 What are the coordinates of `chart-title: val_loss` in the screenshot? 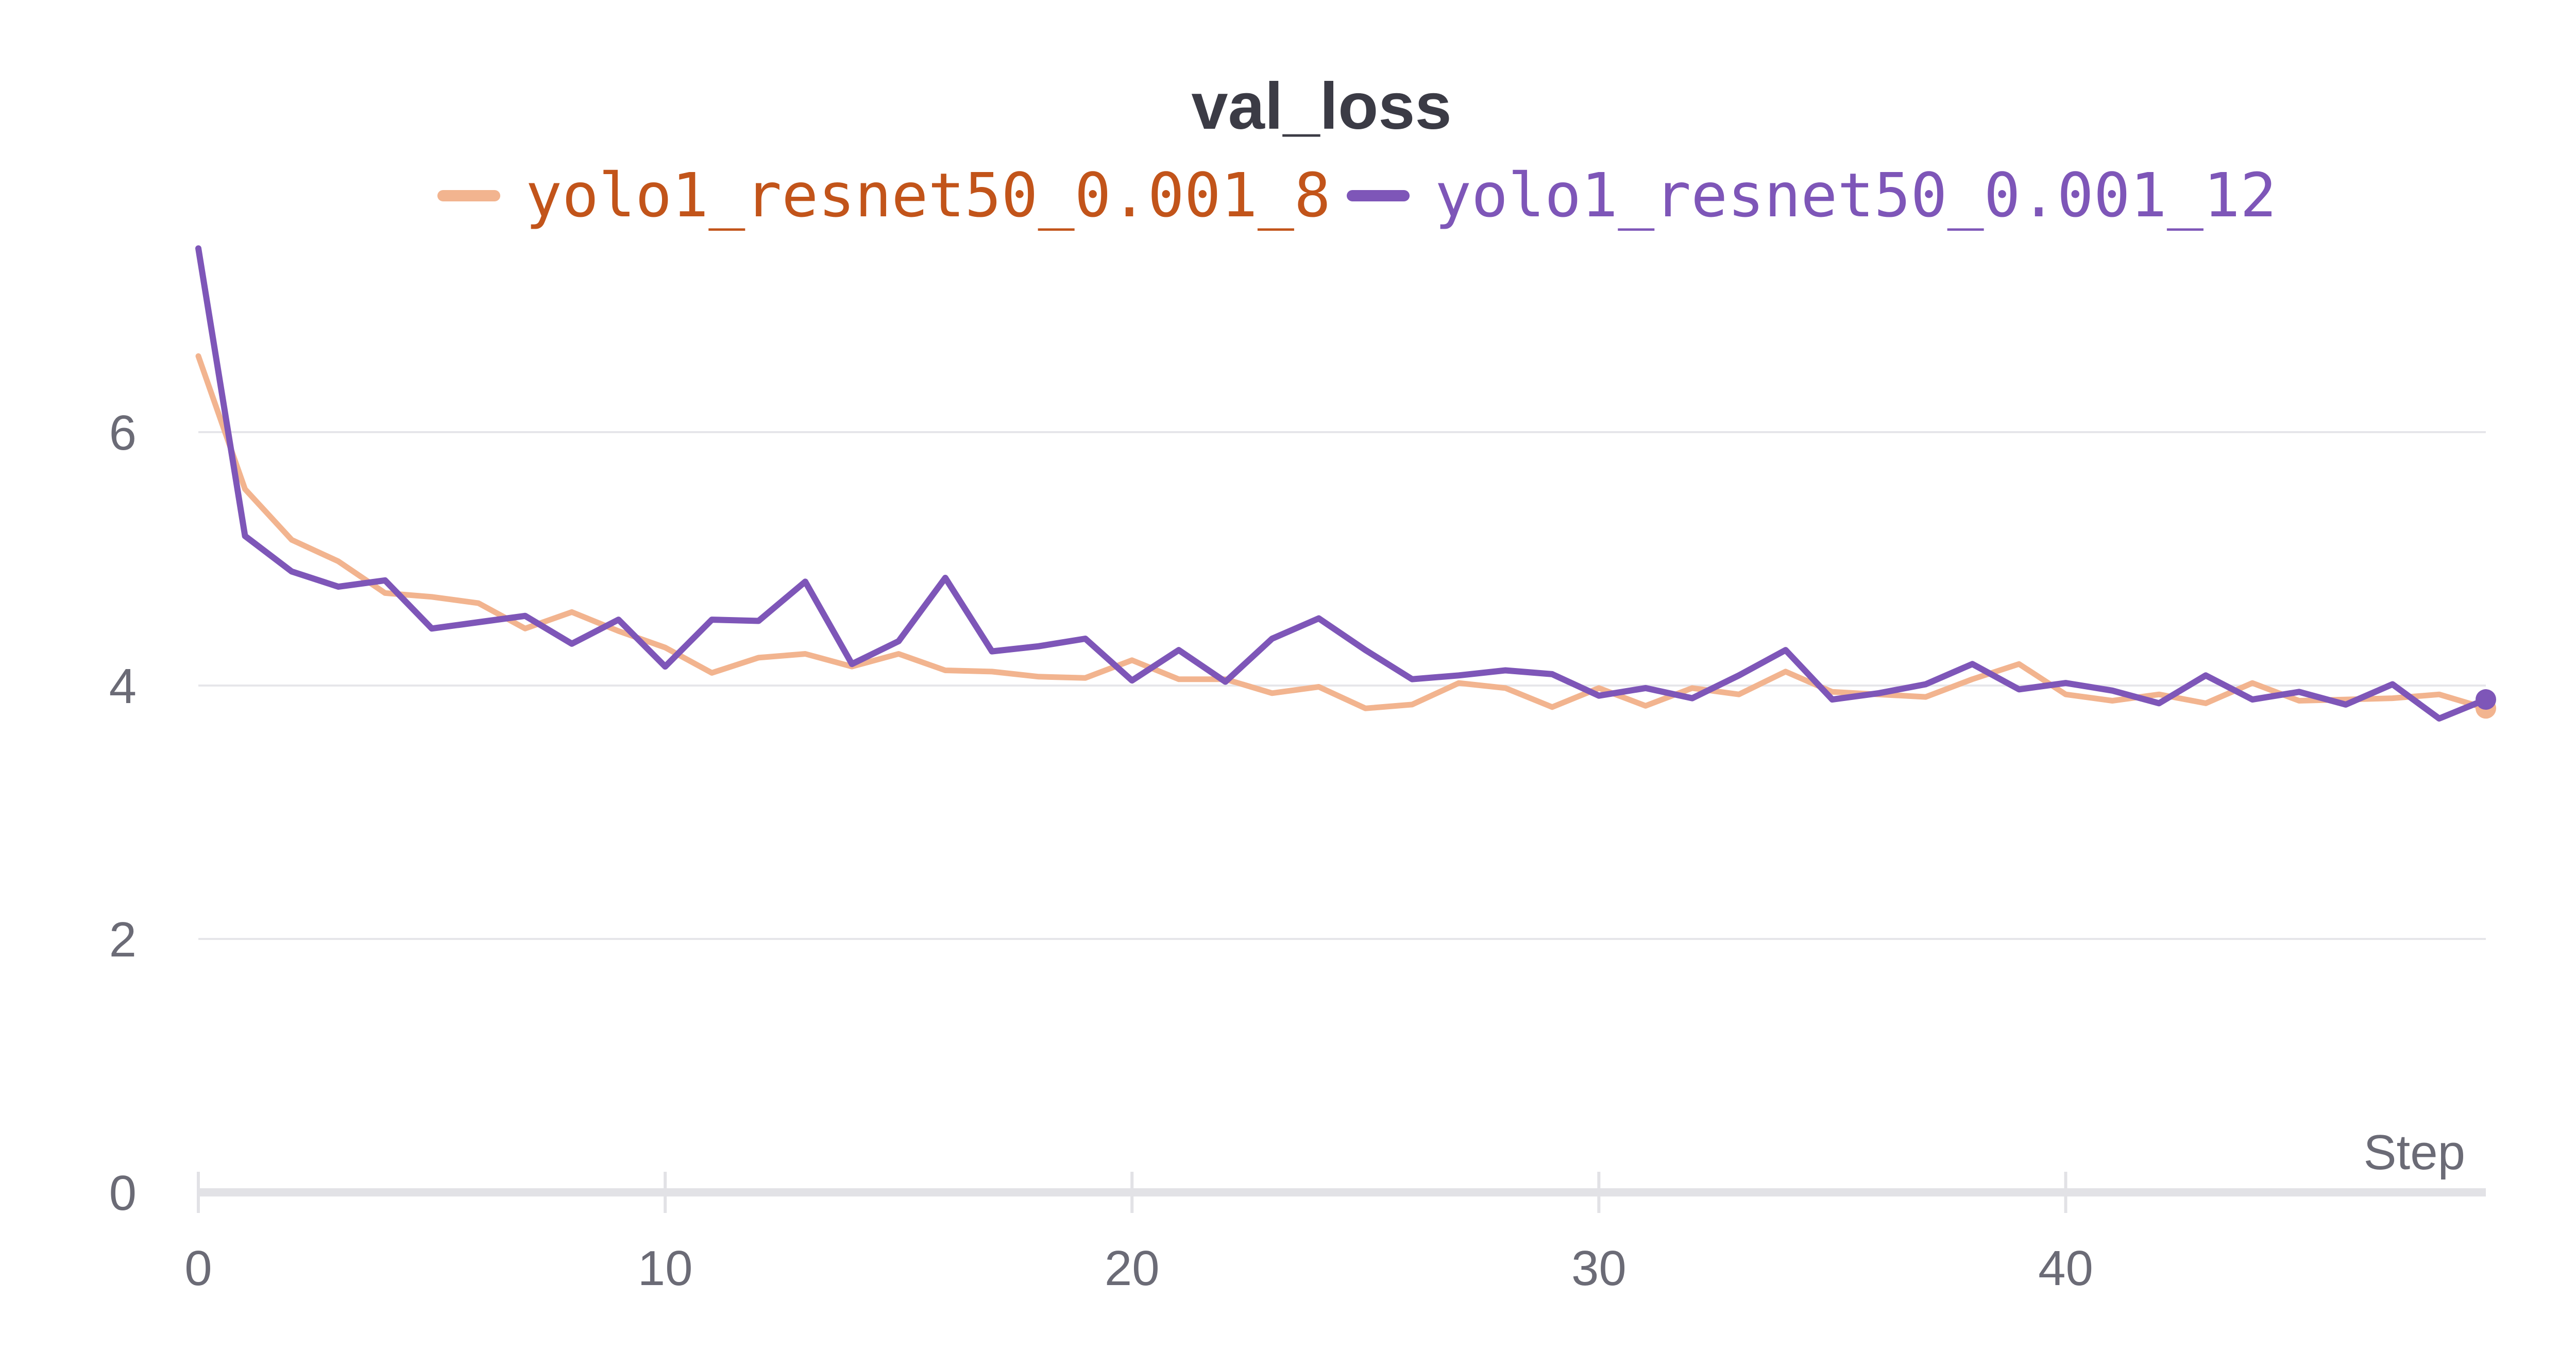 It's located at (1321, 106).